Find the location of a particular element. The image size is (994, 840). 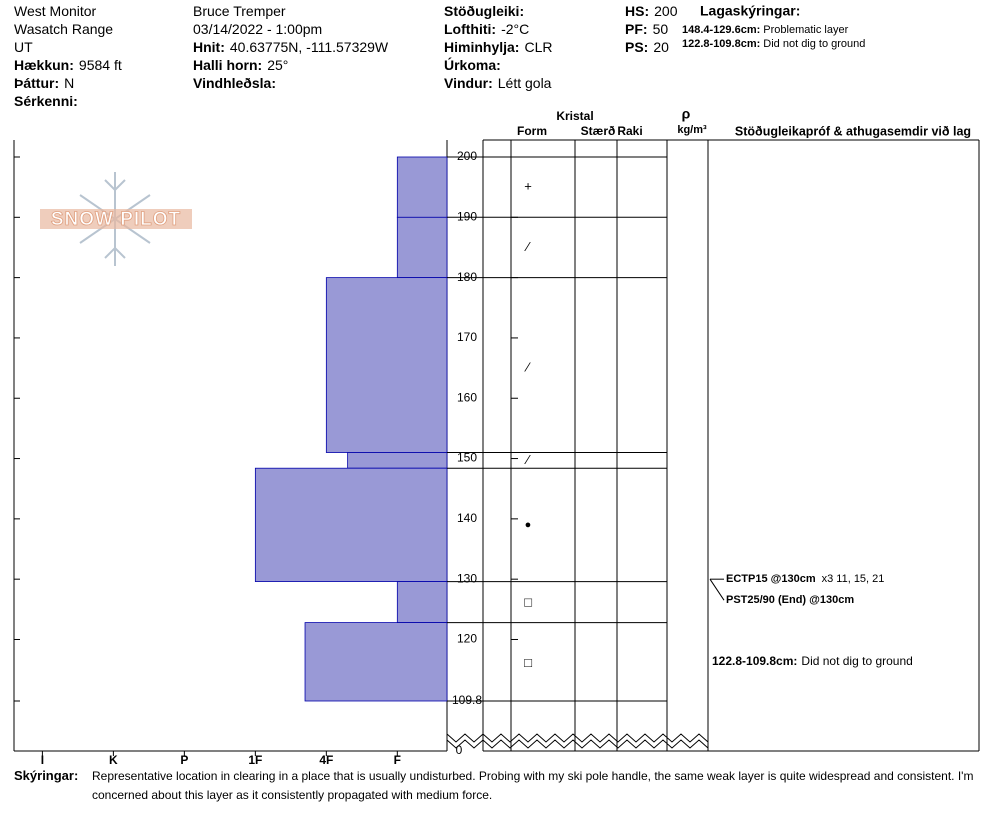

header-field: HS: 200 is located at coordinates (651, 11).